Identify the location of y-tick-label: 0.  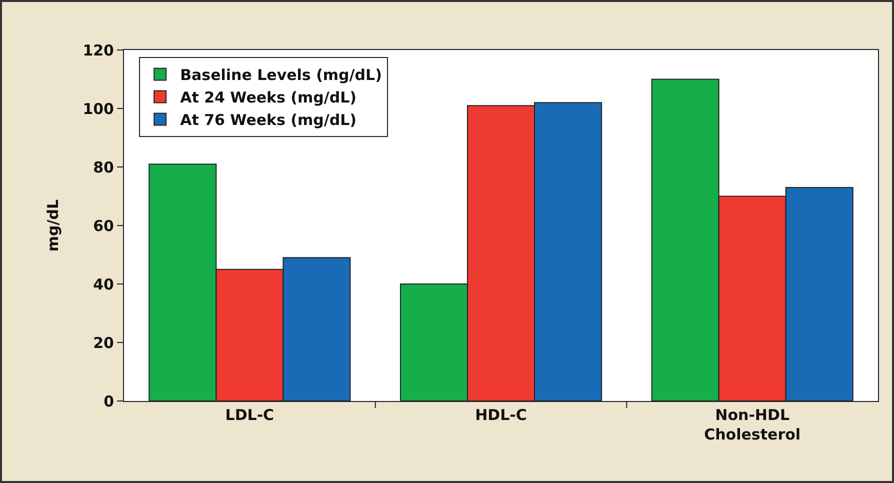
(109, 401).